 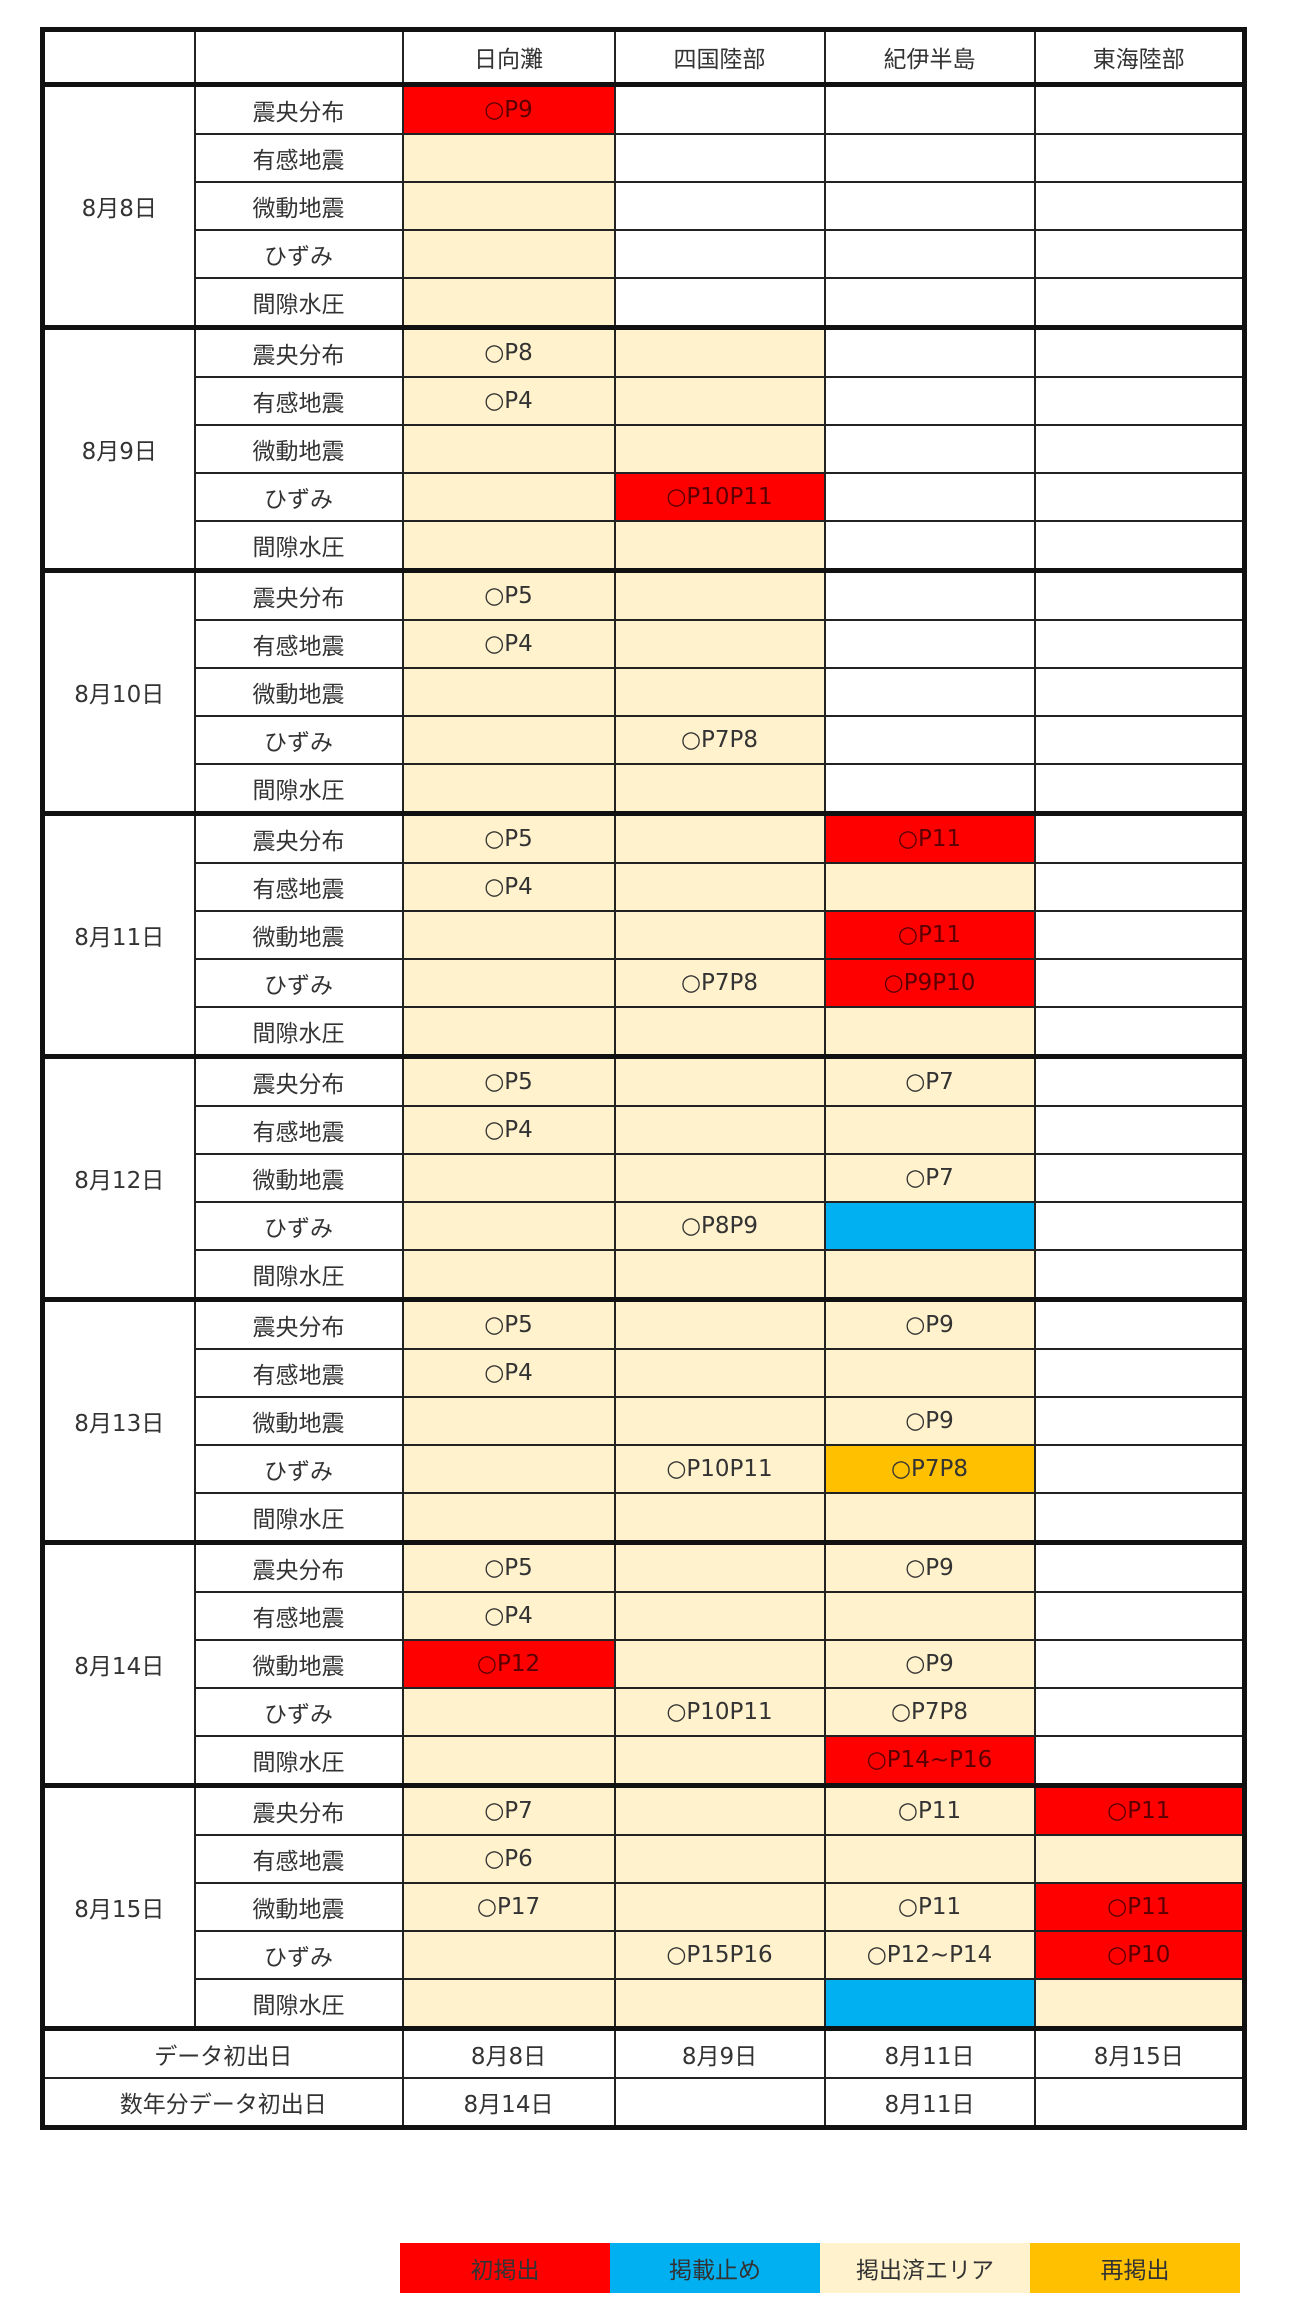 I want to click on summary-value: 8月14日, so click(x=508, y=2103).